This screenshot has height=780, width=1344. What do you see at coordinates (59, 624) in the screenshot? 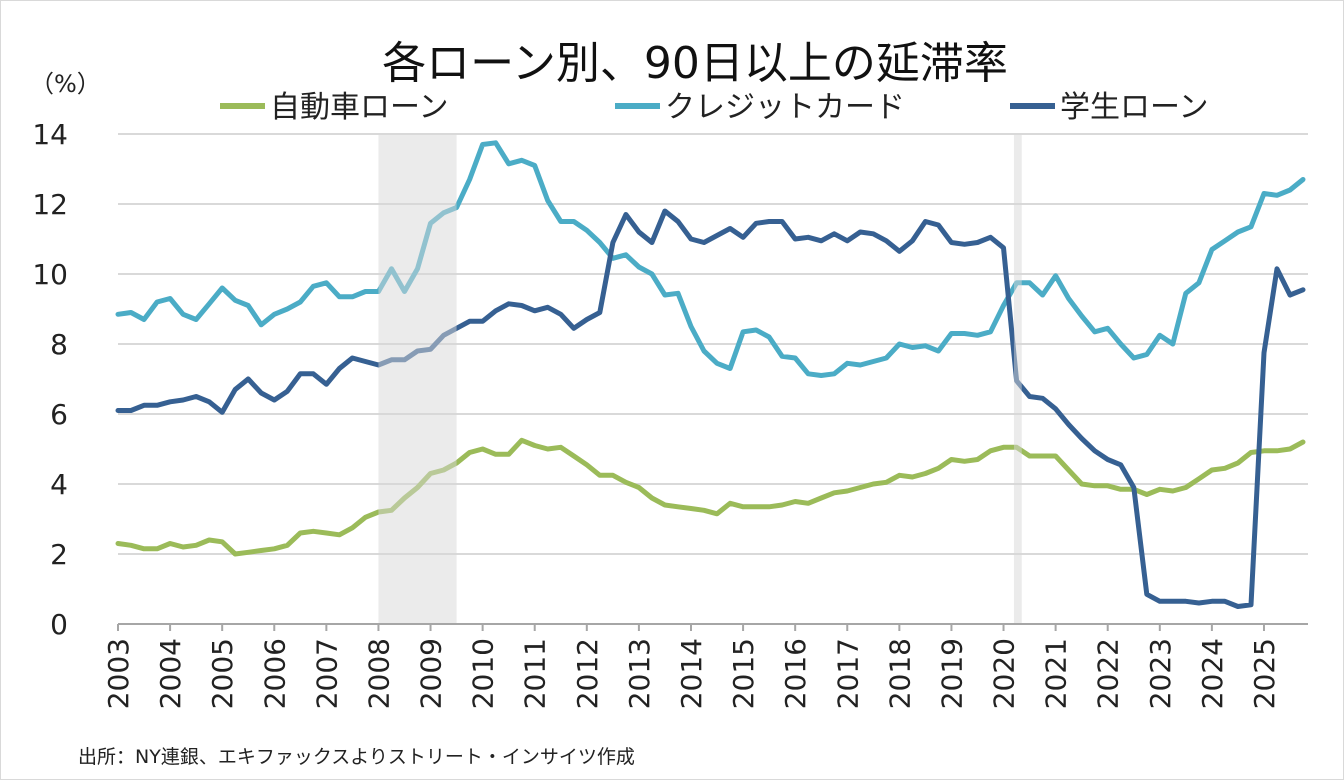
I see `y-tick-label: 0` at bounding box center [59, 624].